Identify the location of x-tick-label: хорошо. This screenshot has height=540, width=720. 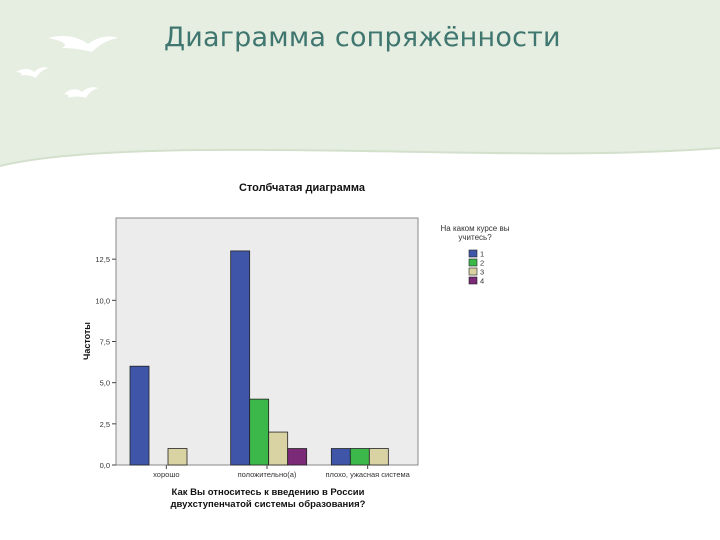
(166, 474).